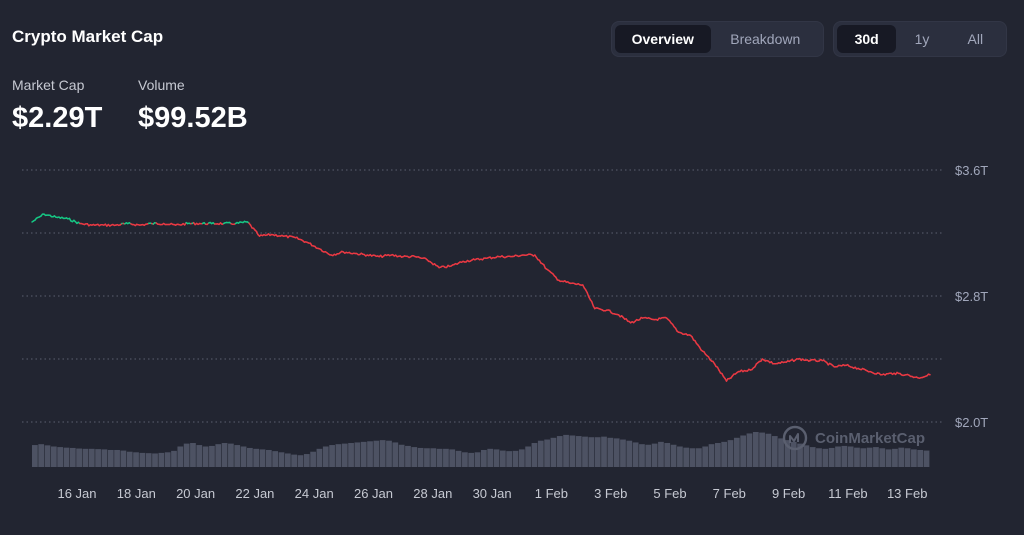 The height and width of the screenshot is (535, 1024). What do you see at coordinates (870, 438) in the screenshot?
I see `watermark-text: CoinMarketCap` at bounding box center [870, 438].